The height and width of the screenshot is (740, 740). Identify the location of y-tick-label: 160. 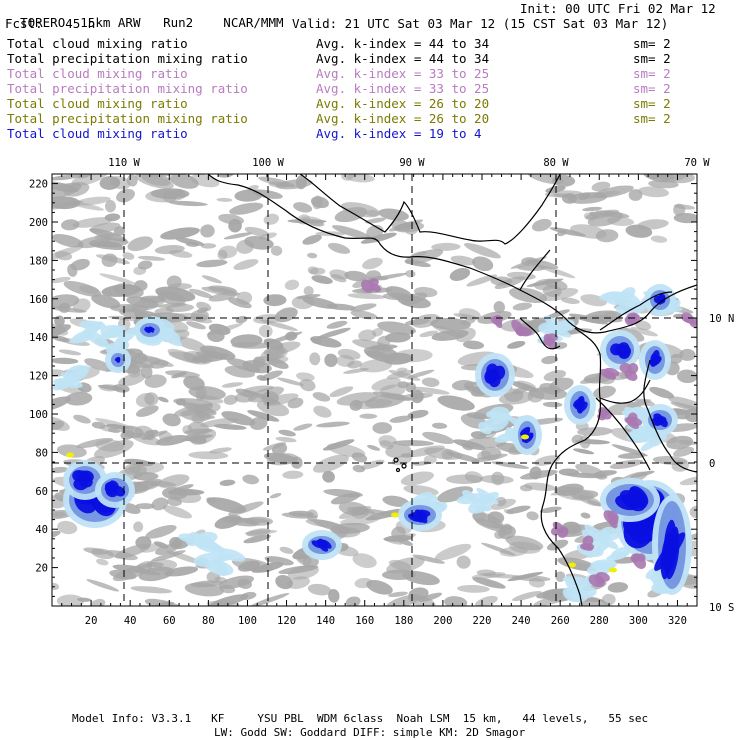
(38, 300).